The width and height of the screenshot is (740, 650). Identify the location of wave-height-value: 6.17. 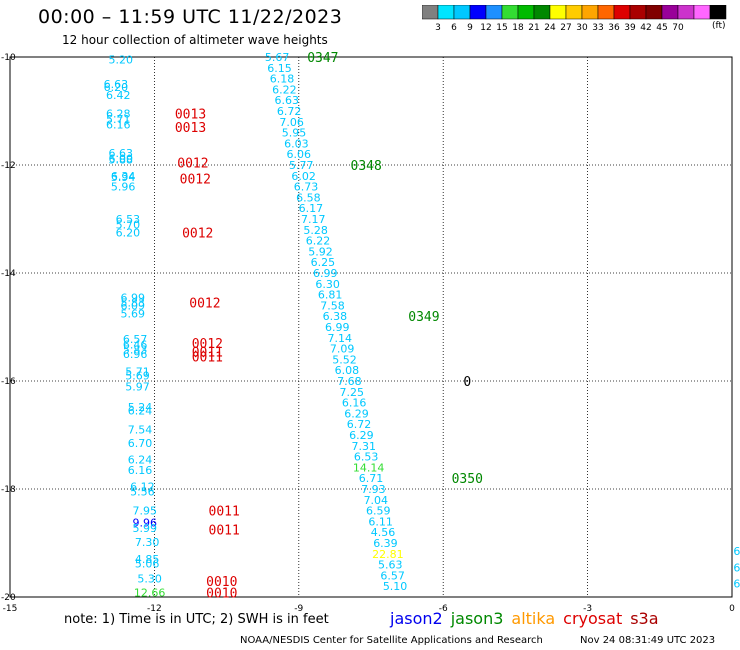
(311, 208).